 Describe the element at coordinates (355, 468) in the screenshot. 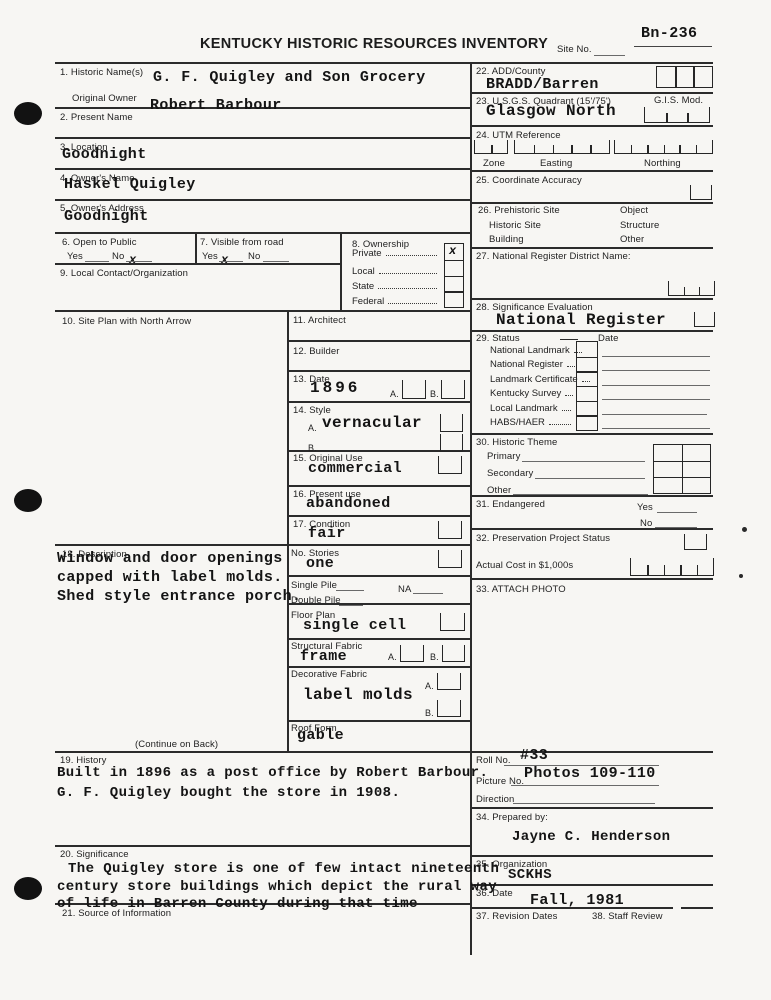

I see `original-use-value: commercial` at that location.